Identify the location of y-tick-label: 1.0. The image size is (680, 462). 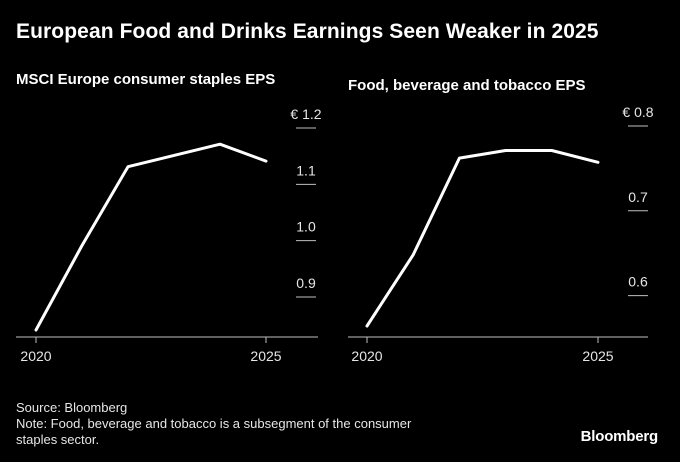
(306, 227).